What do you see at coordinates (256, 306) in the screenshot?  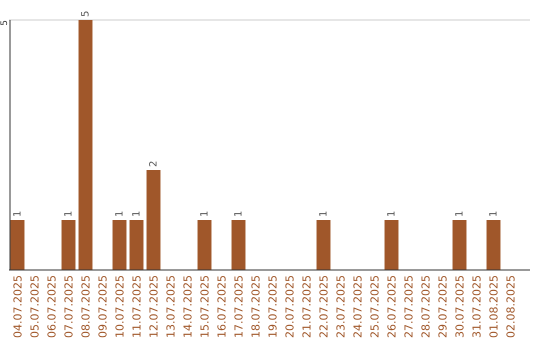 I see `x-tick-label: 18.07.2025` at bounding box center [256, 306].